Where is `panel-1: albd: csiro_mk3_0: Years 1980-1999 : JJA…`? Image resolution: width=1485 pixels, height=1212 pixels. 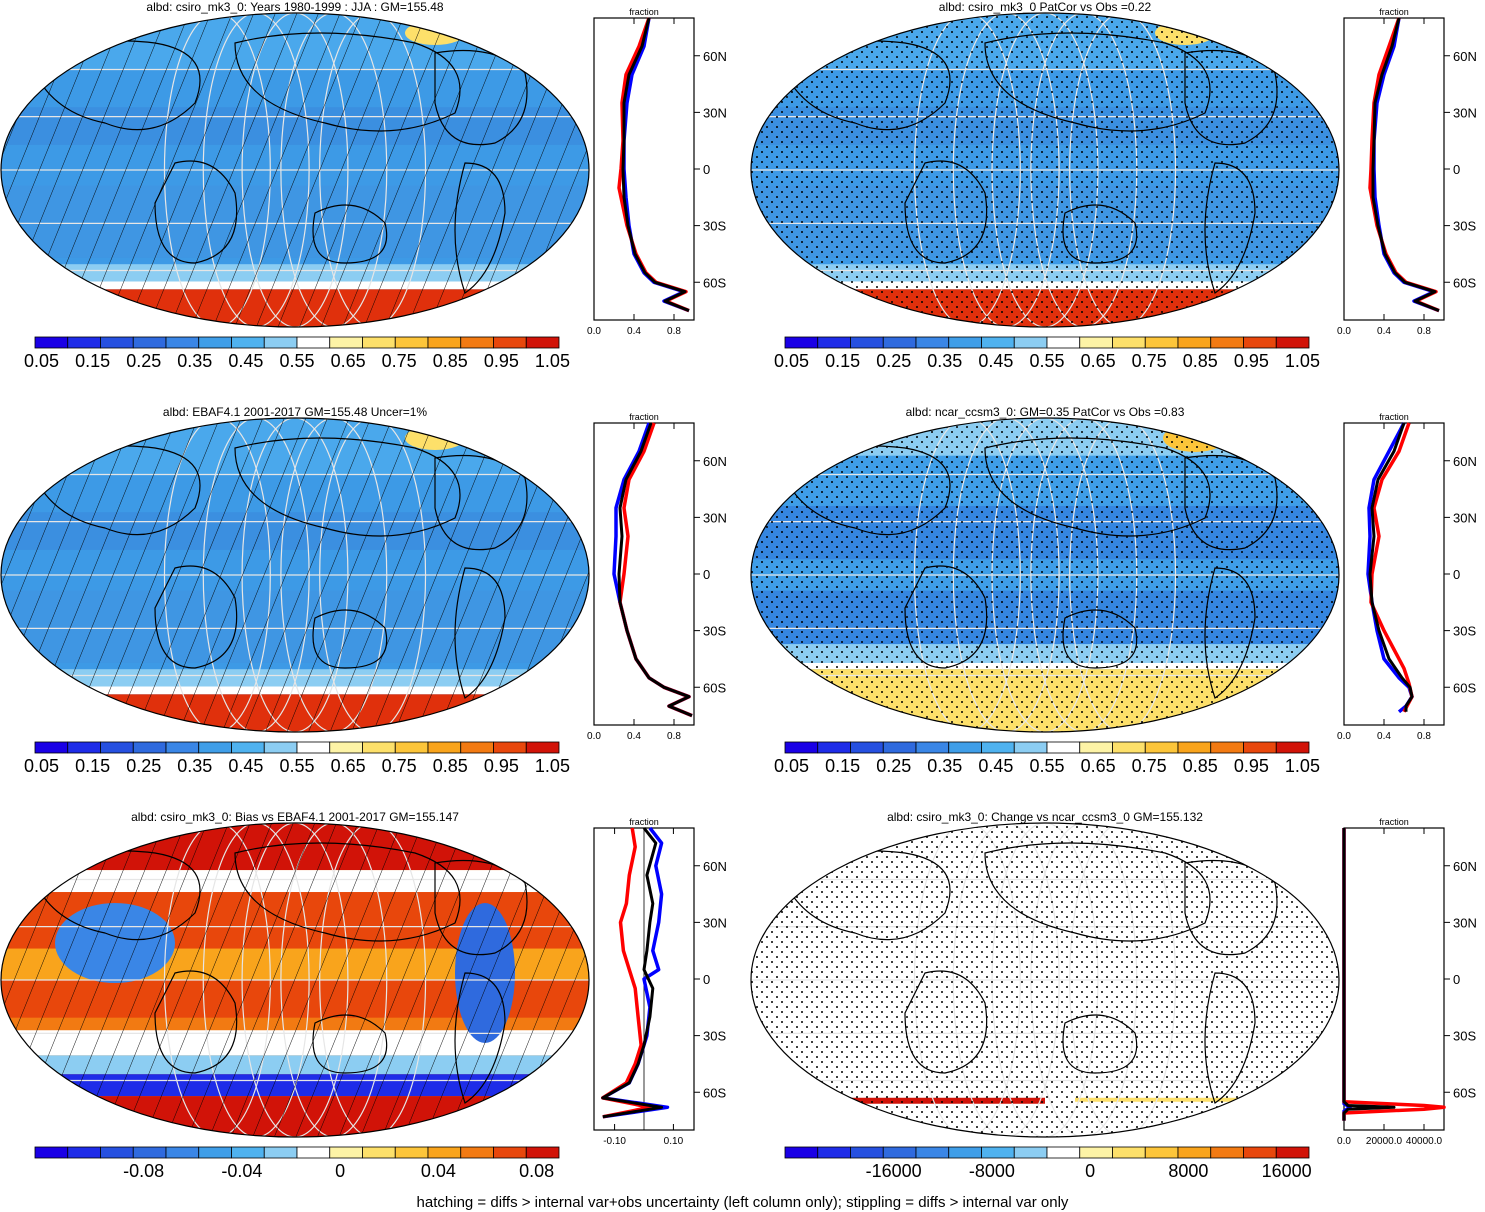
panel-1: albd: csiro_mk3_0: Years 1980-1999 : JJA… is located at coordinates (363, 185).